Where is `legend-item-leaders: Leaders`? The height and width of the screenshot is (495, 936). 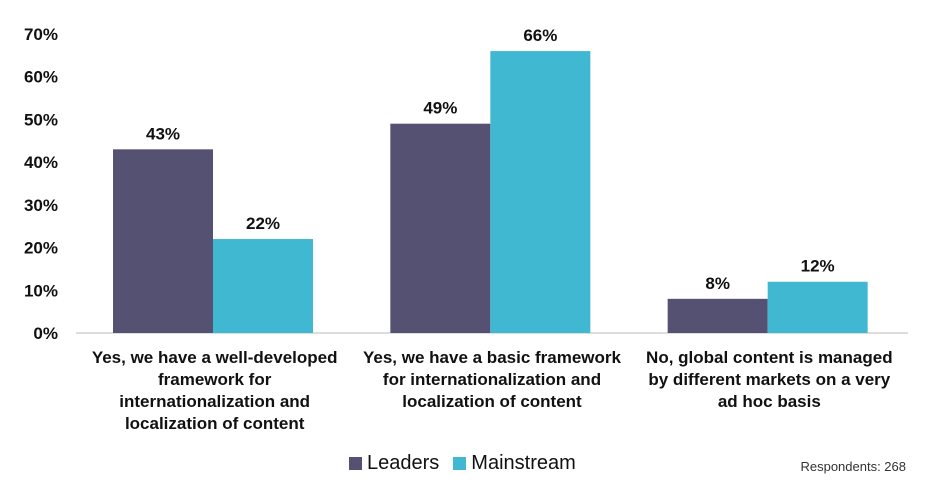 legend-item-leaders: Leaders is located at coordinates (394, 463).